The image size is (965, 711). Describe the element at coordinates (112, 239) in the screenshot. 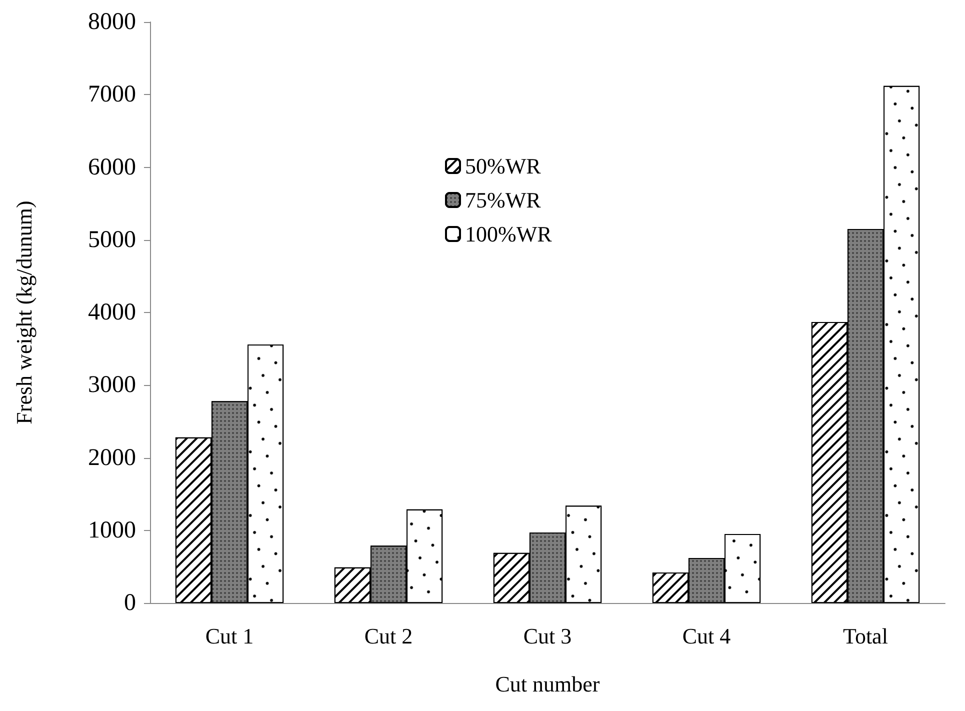

I see `y-tick-label: 5000` at that location.